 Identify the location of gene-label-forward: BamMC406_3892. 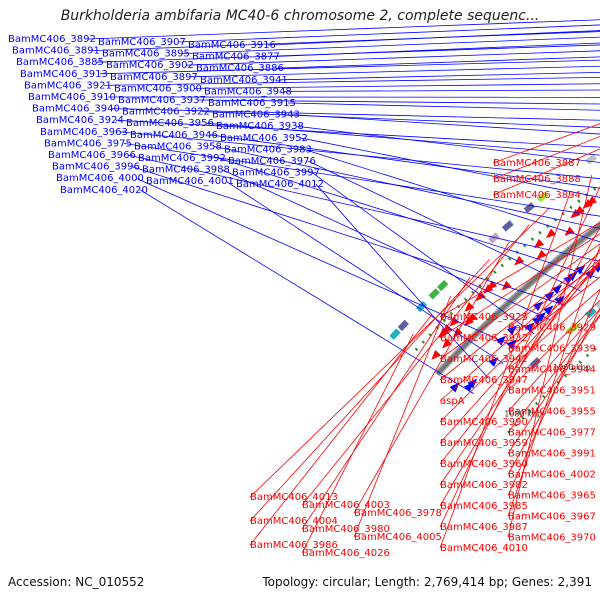
(52, 39).